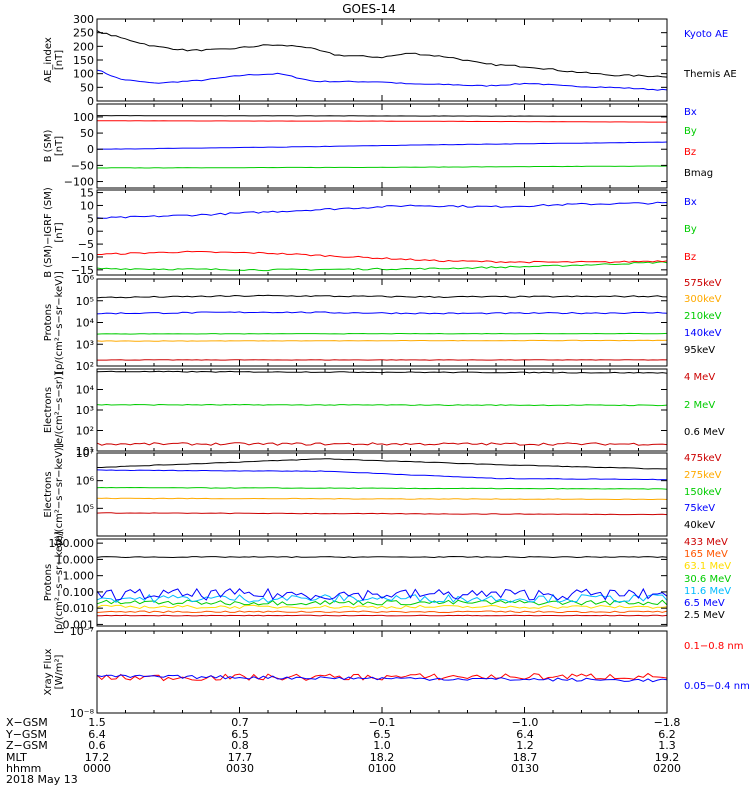 This screenshot has height=804, width=750. What do you see at coordinates (83, 60) in the screenshot?
I see `y-tick-label: 150` at bounding box center [83, 60].